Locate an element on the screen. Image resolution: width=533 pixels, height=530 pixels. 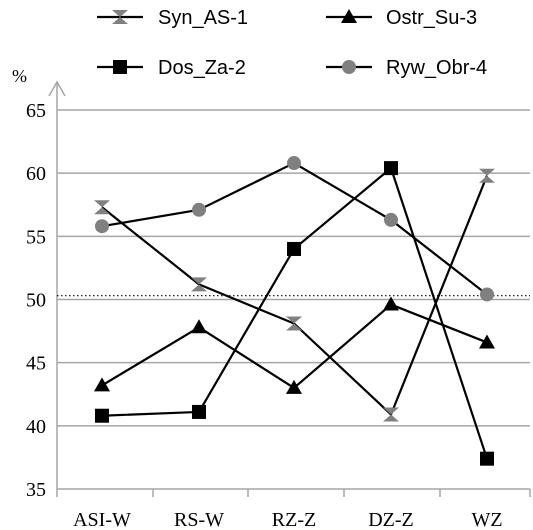
legend-item-syn-as-1: Syn_AS-1 is located at coordinates (172, 18).